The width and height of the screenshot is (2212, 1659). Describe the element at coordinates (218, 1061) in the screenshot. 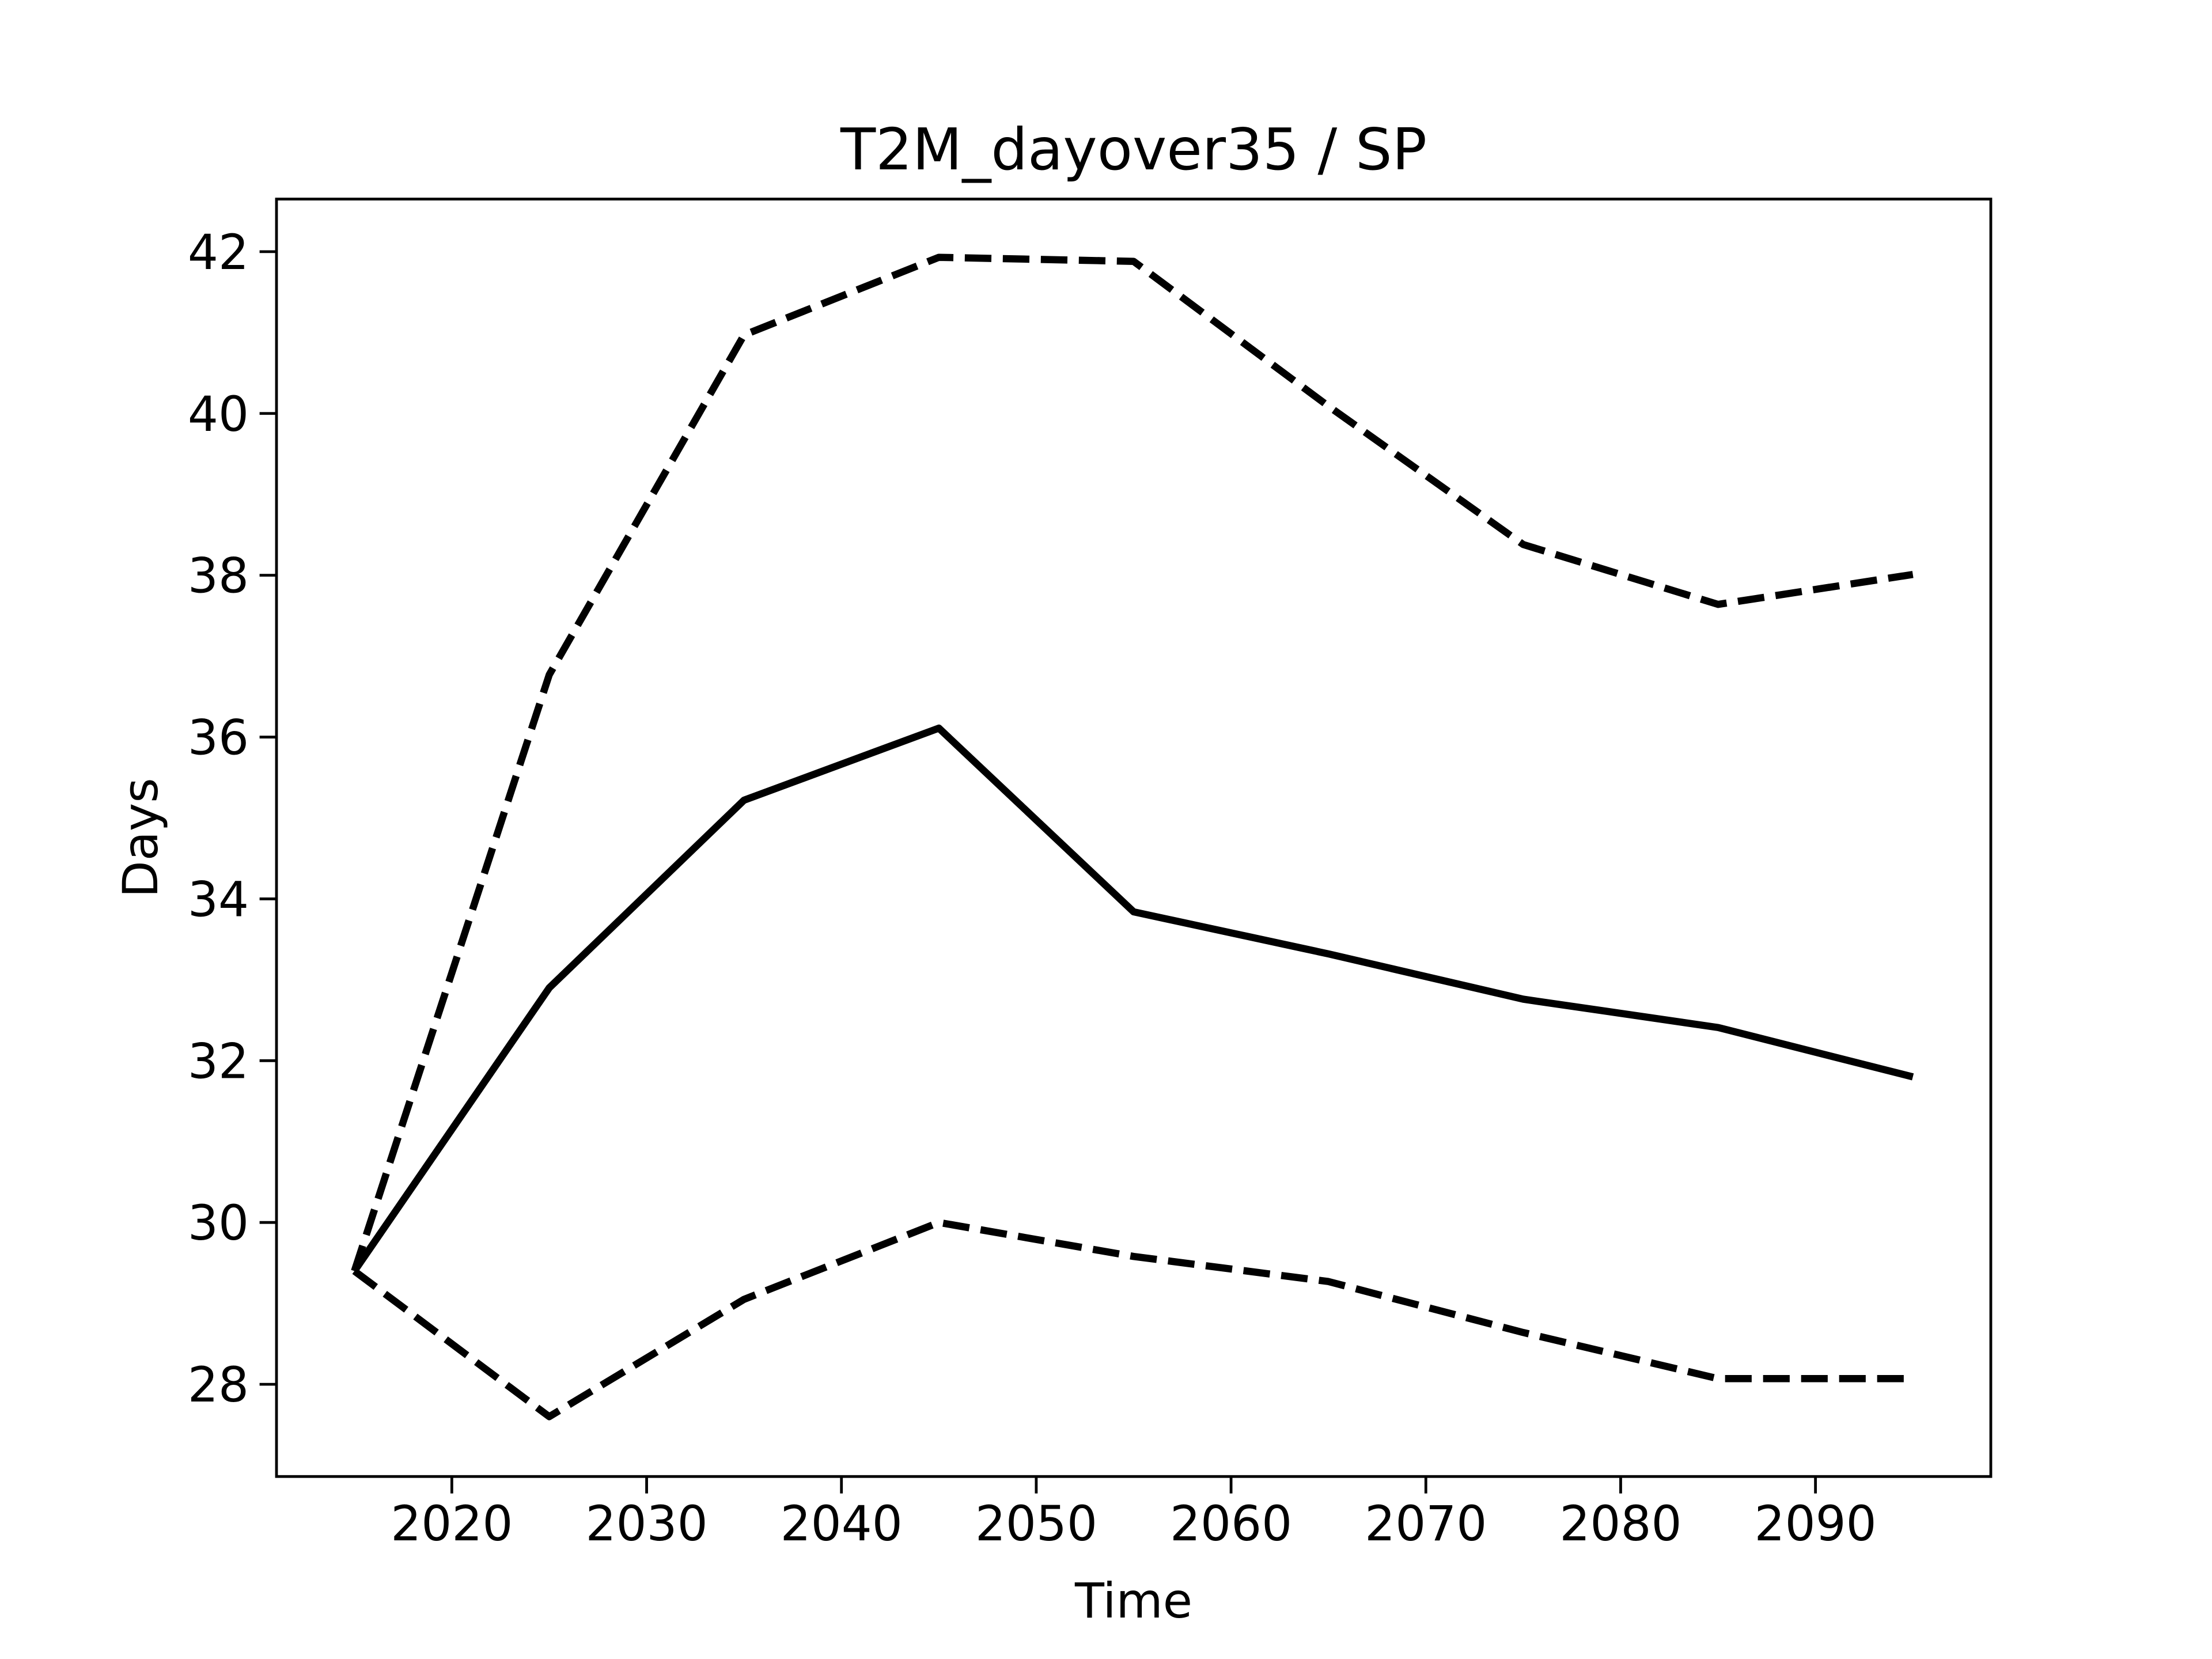

I see `y-tick-label: 32` at that location.